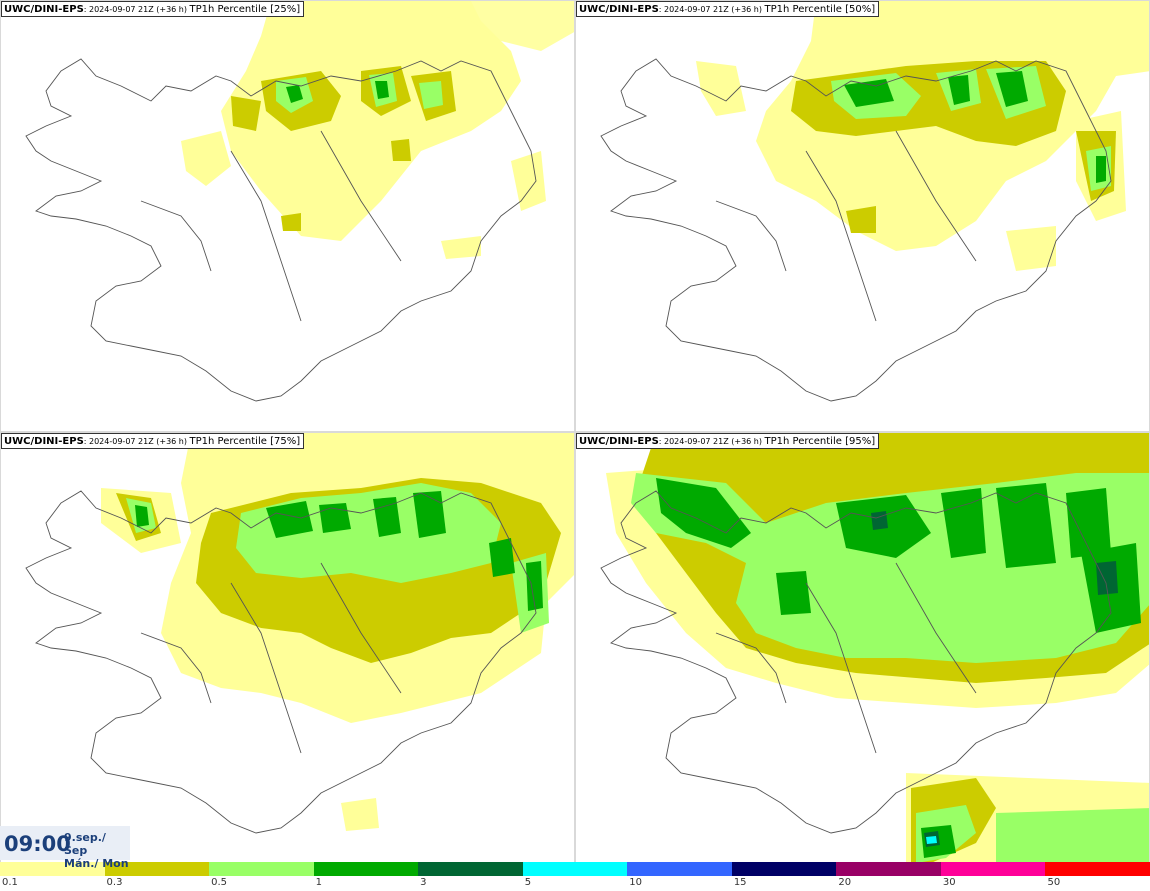  I want to click on legend-tick-label: 30, so click(949, 882).